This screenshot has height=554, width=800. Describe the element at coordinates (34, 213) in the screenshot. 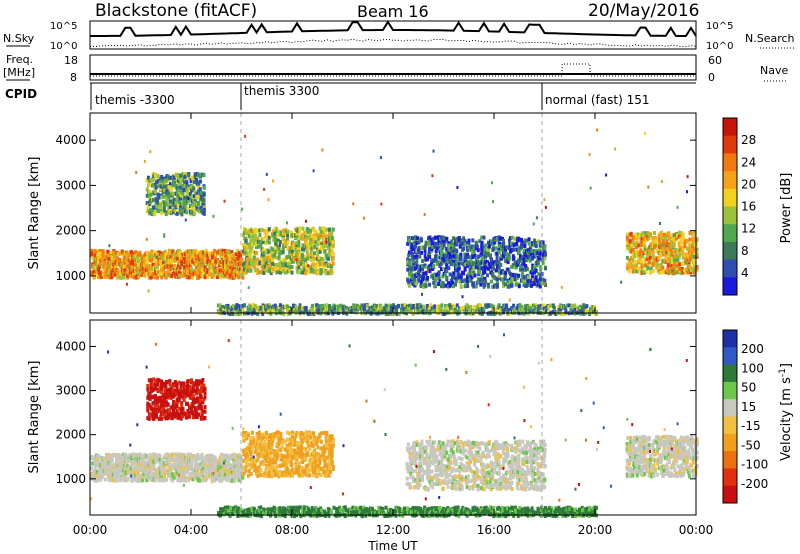

I see `power-ylabel: Slant Range [km]` at that location.